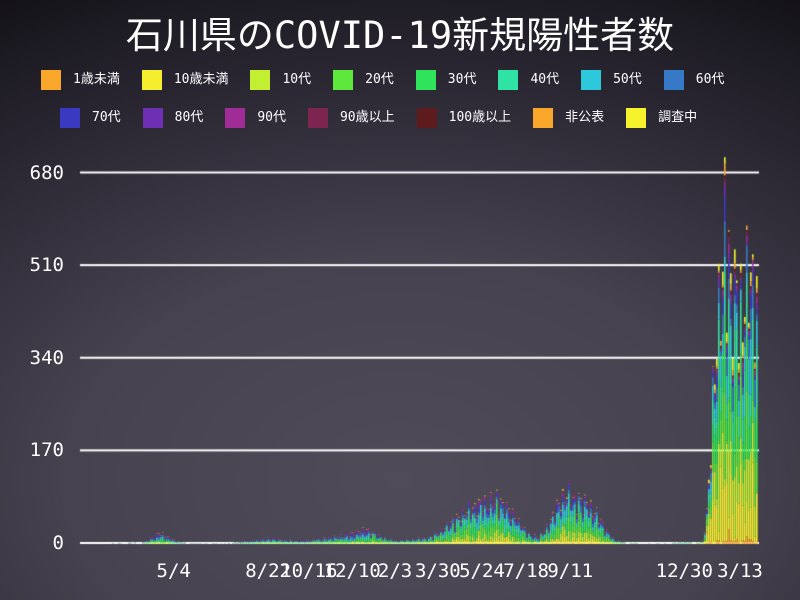 The width and height of the screenshot is (800, 600). Describe the element at coordinates (437, 571) in the screenshot. I see `x-tick-label: 3/30` at that location.